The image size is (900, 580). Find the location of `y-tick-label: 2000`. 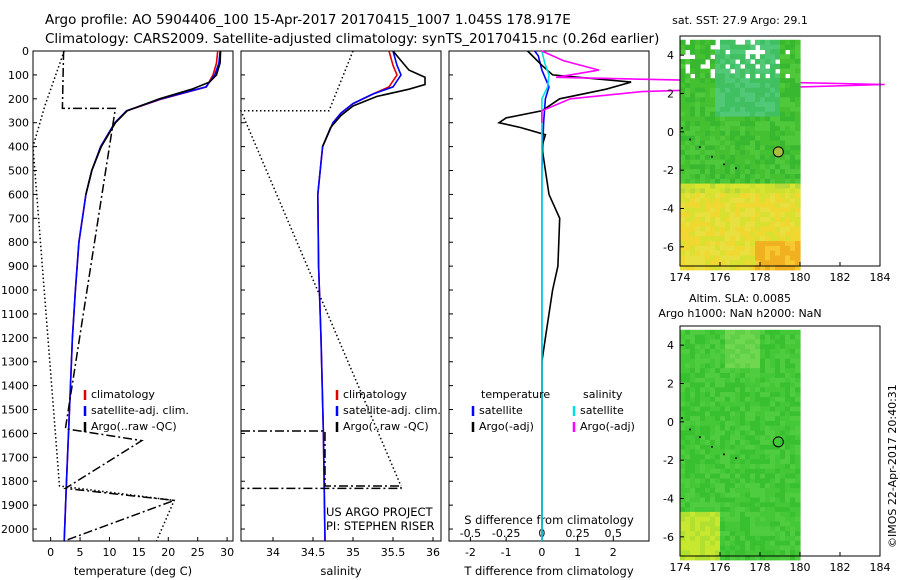

y-tick-label: 2000 is located at coordinates (15, 529).